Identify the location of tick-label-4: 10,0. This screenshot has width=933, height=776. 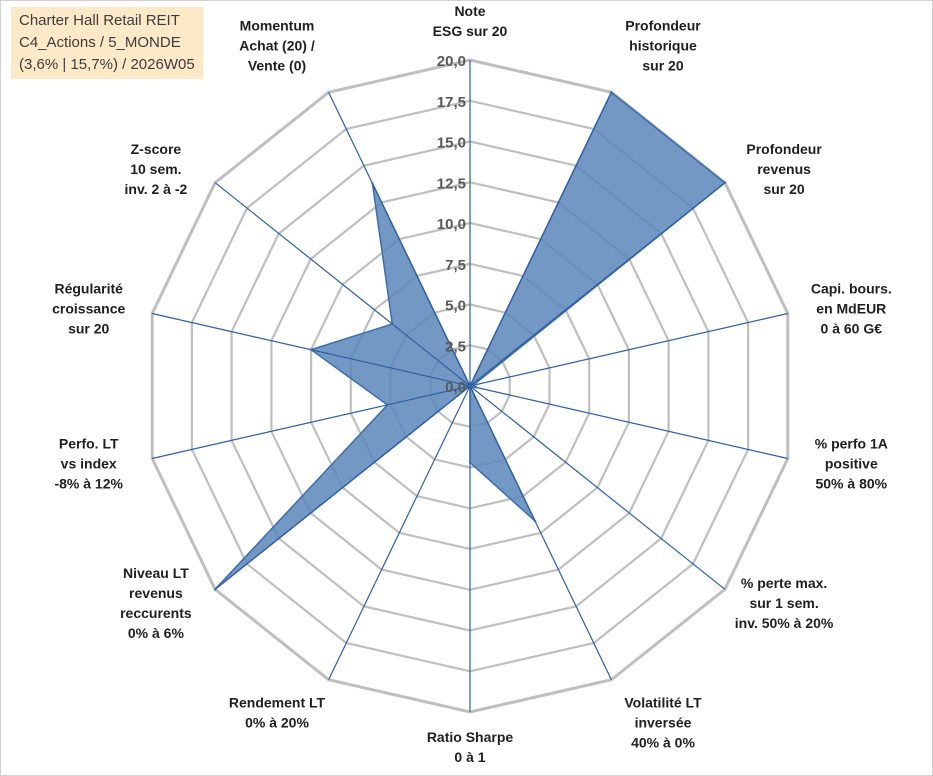
(451, 224).